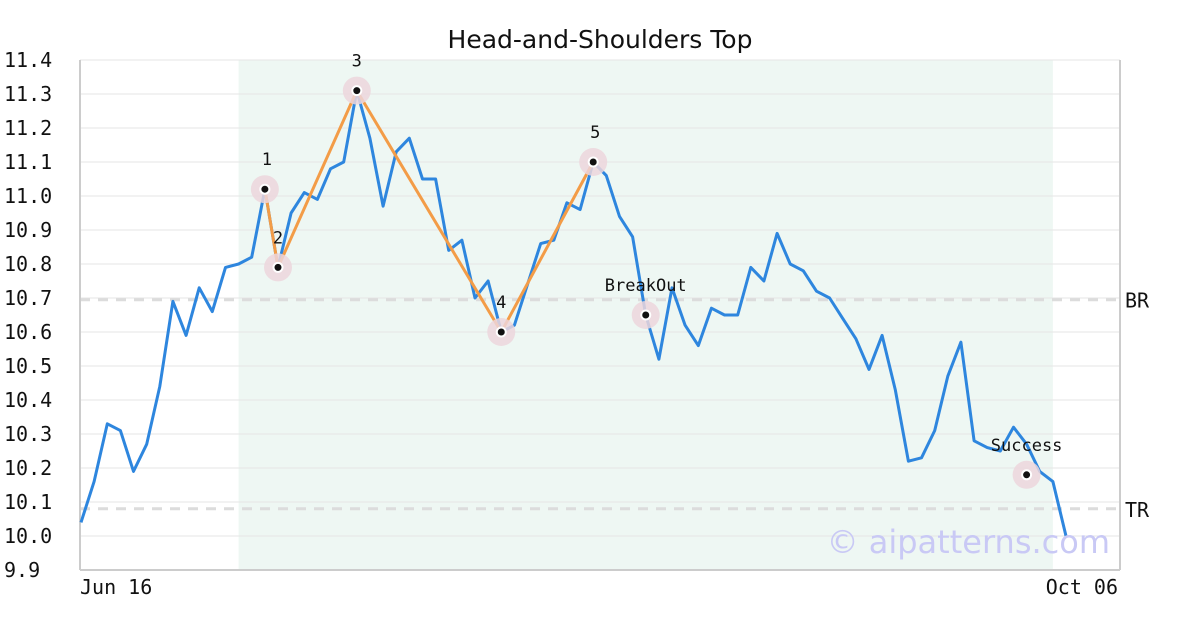  What do you see at coordinates (595, 133) in the screenshot?
I see `pattern-point-label-5: 5` at bounding box center [595, 133].